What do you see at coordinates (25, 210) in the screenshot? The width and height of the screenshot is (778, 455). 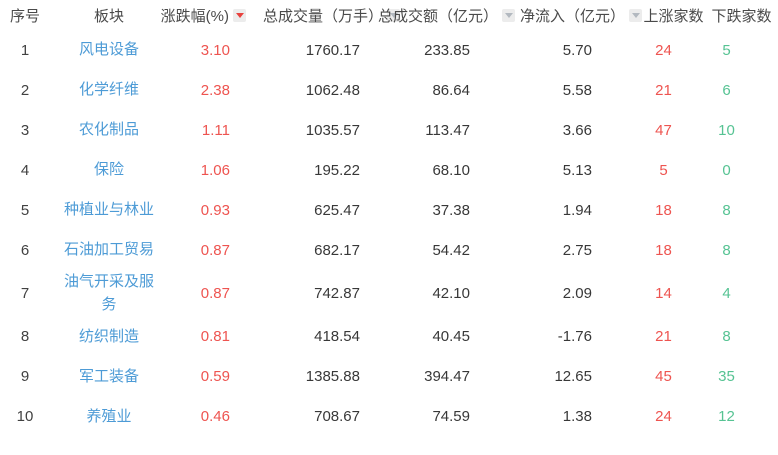 I see `rank-cell: 5` at bounding box center [25, 210].